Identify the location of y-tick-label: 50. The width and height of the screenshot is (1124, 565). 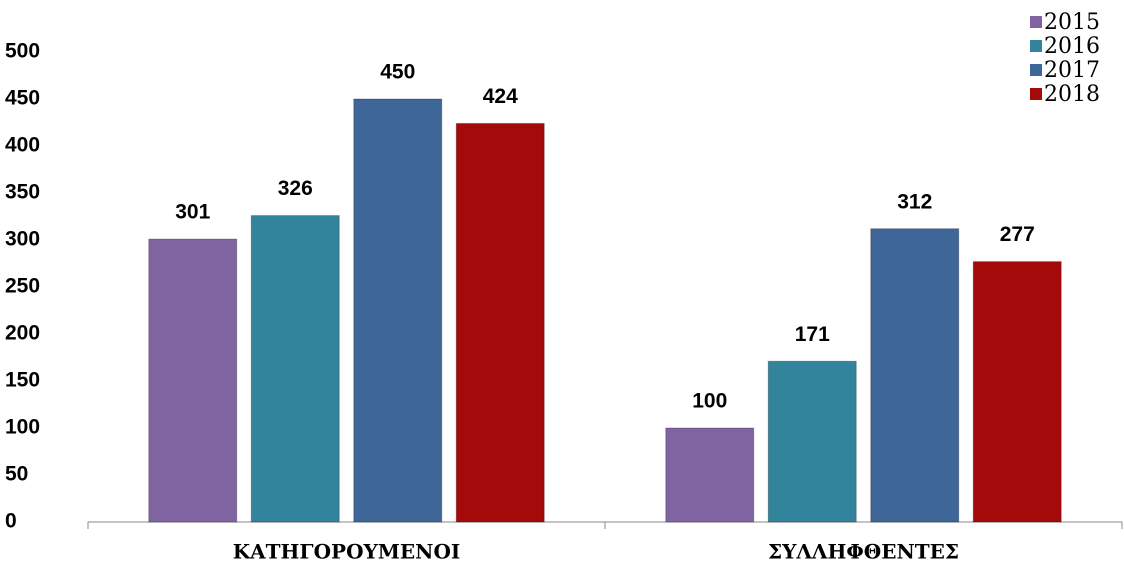
(16, 474).